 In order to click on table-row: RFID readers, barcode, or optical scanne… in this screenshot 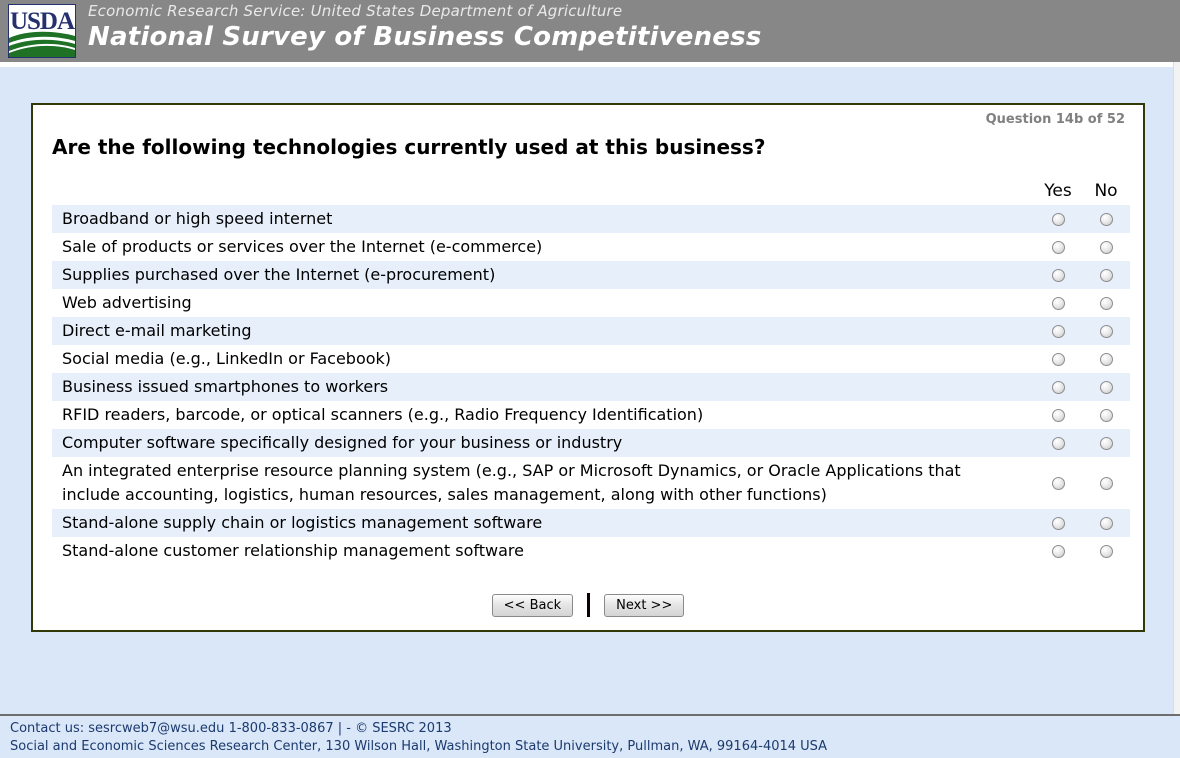, I will do `click(591, 415)`.